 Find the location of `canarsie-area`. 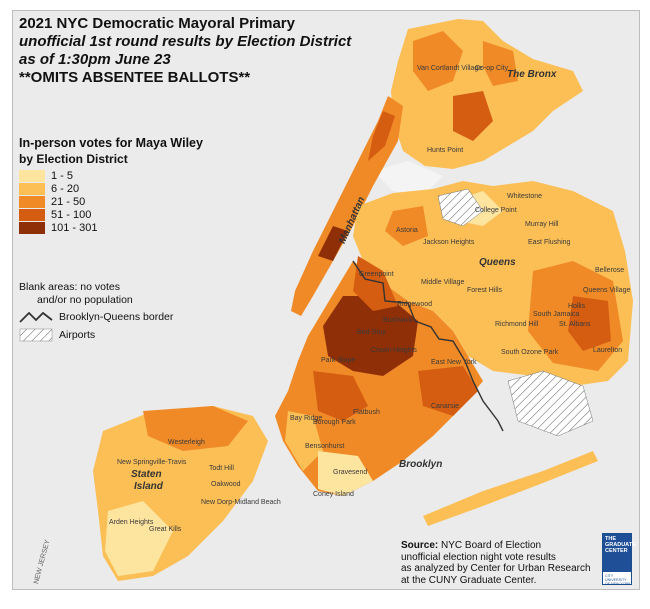

canarsie-area is located at coordinates (448, 391).